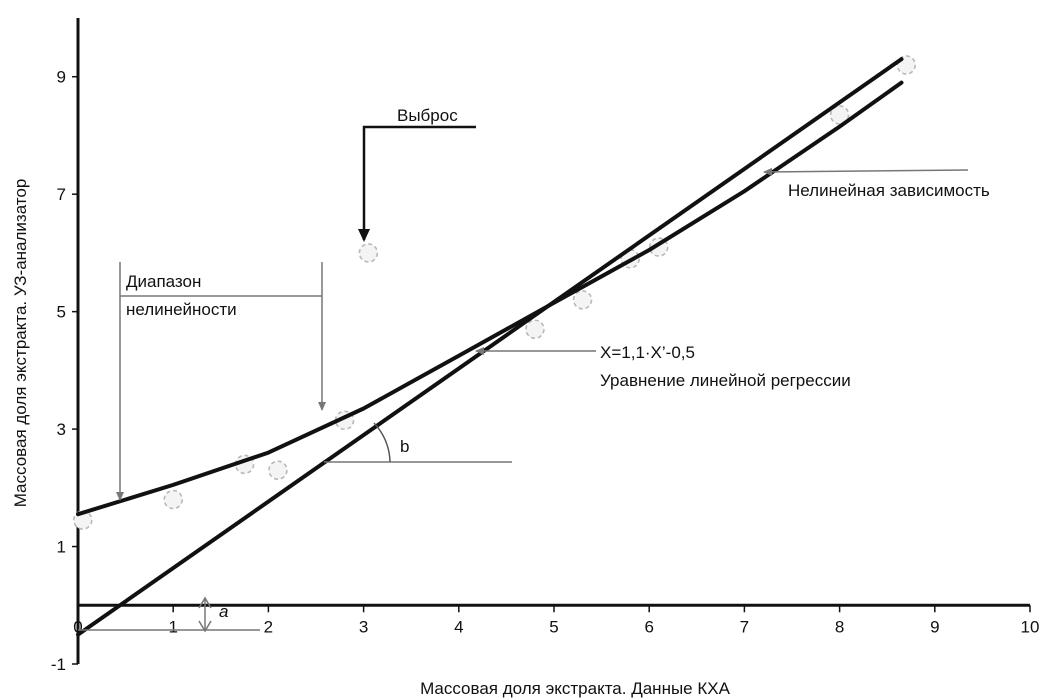 The height and width of the screenshot is (699, 1048). What do you see at coordinates (61, 429) in the screenshot?
I see `y-tick-label: 3` at bounding box center [61, 429].